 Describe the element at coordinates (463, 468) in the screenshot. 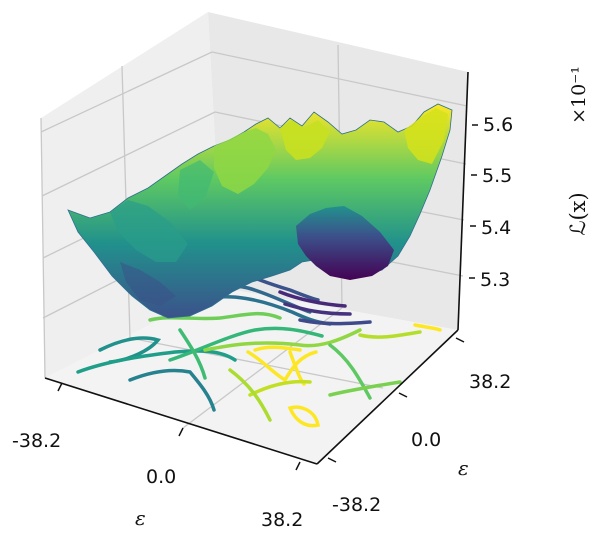

I see `y-axis-label: ε` at that location.